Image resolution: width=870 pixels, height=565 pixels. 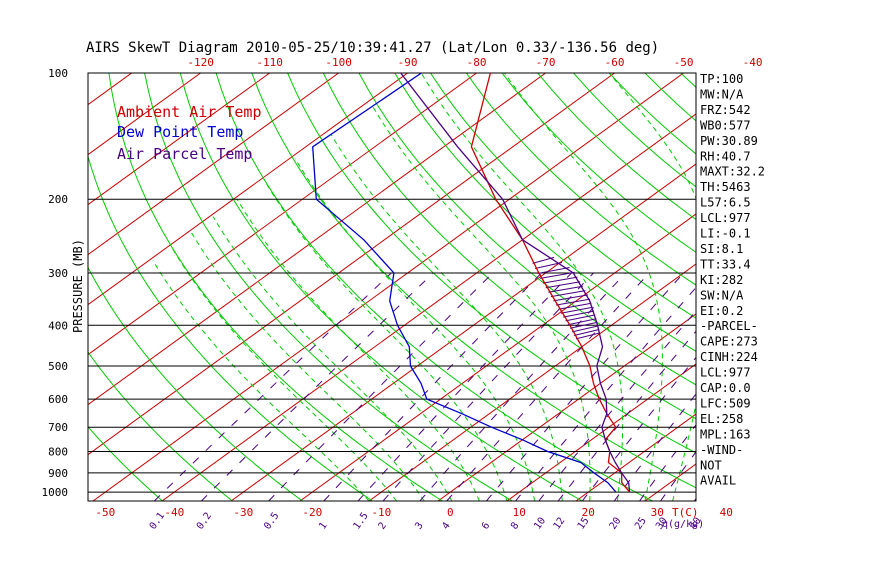 I want to click on mixing-ratio-label: 3, so click(x=419, y=525).